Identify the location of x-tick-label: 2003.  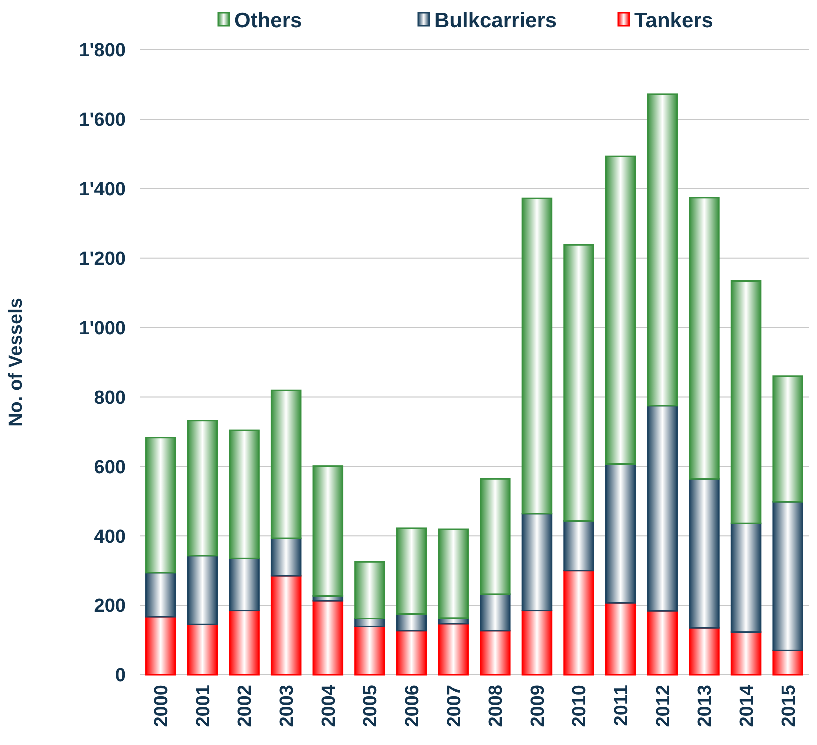
(287, 706).